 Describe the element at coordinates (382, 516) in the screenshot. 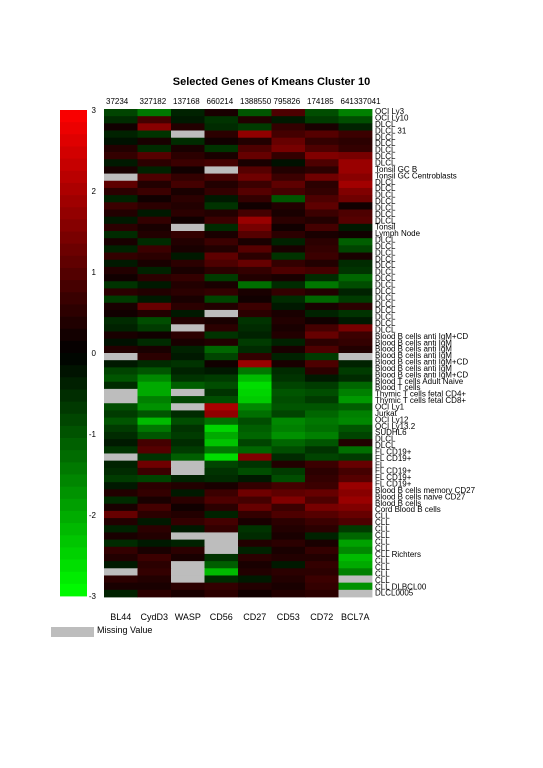

I see `row-label: CLL` at that location.